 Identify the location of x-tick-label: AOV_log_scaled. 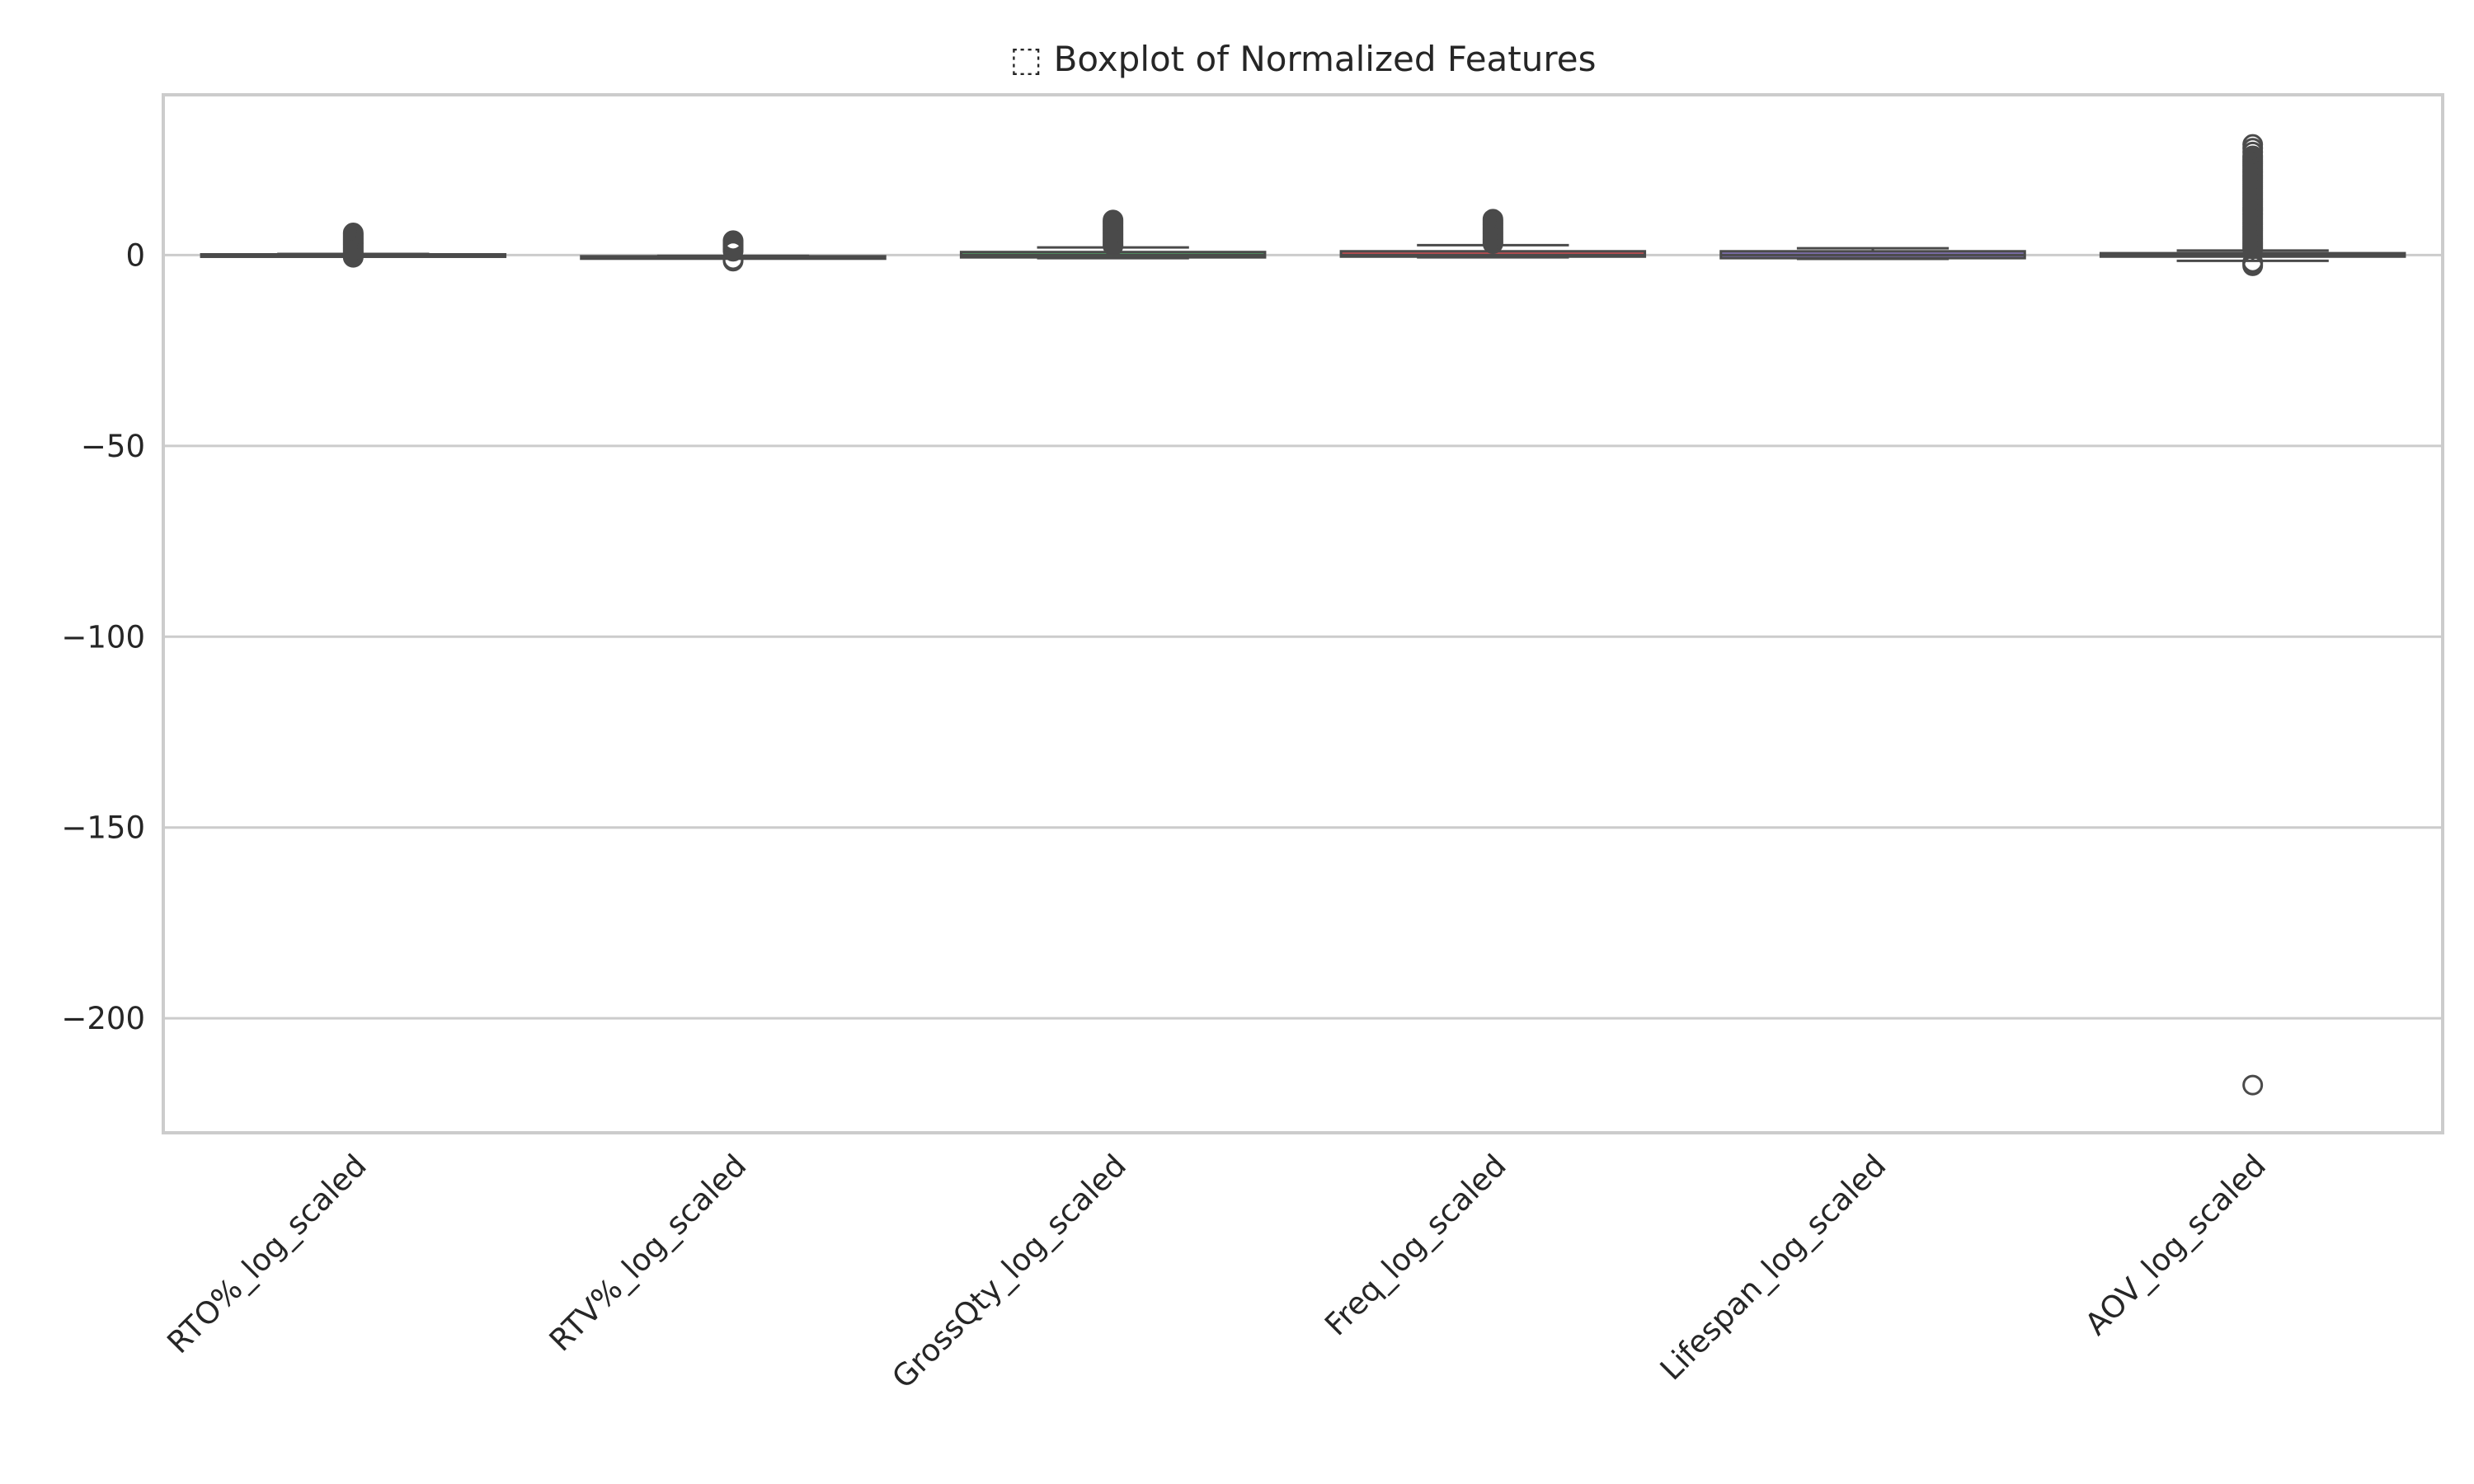
(2175, 1245).